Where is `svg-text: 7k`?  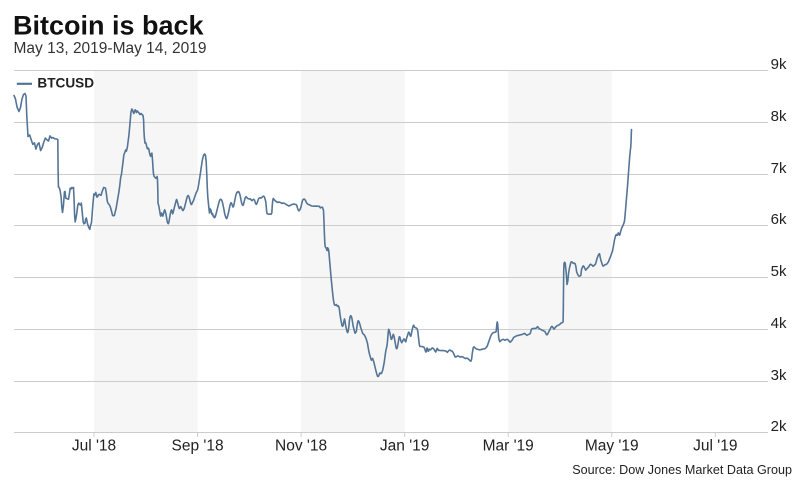 svg-text: 7k is located at coordinates (779, 168).